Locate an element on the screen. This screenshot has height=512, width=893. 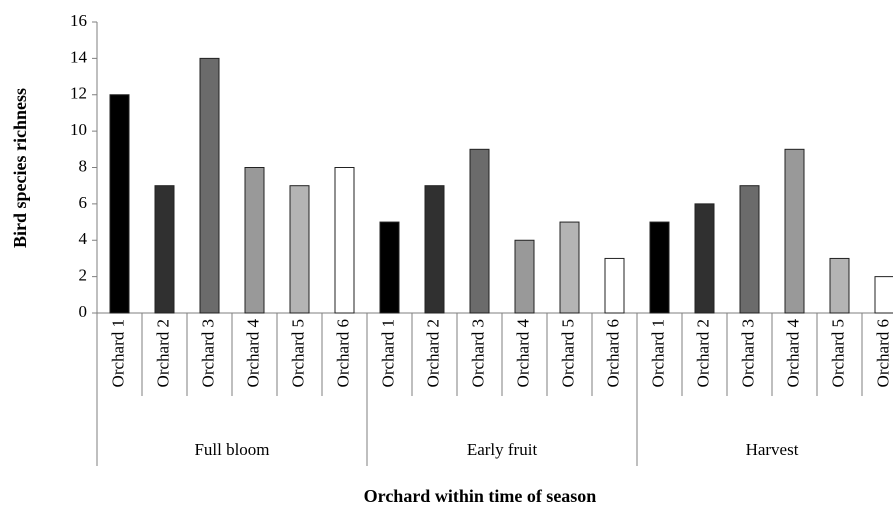
y-tick-label: 10 is located at coordinates (78, 129).